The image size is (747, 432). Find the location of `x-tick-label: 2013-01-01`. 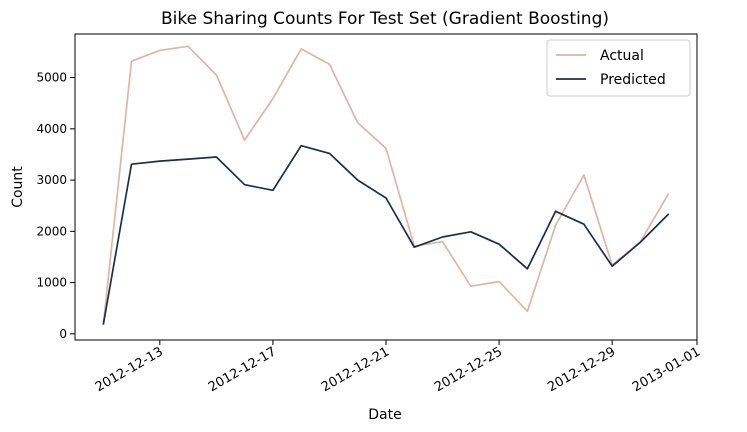

x-tick-label: 2013-01-01 is located at coordinates (666, 369).